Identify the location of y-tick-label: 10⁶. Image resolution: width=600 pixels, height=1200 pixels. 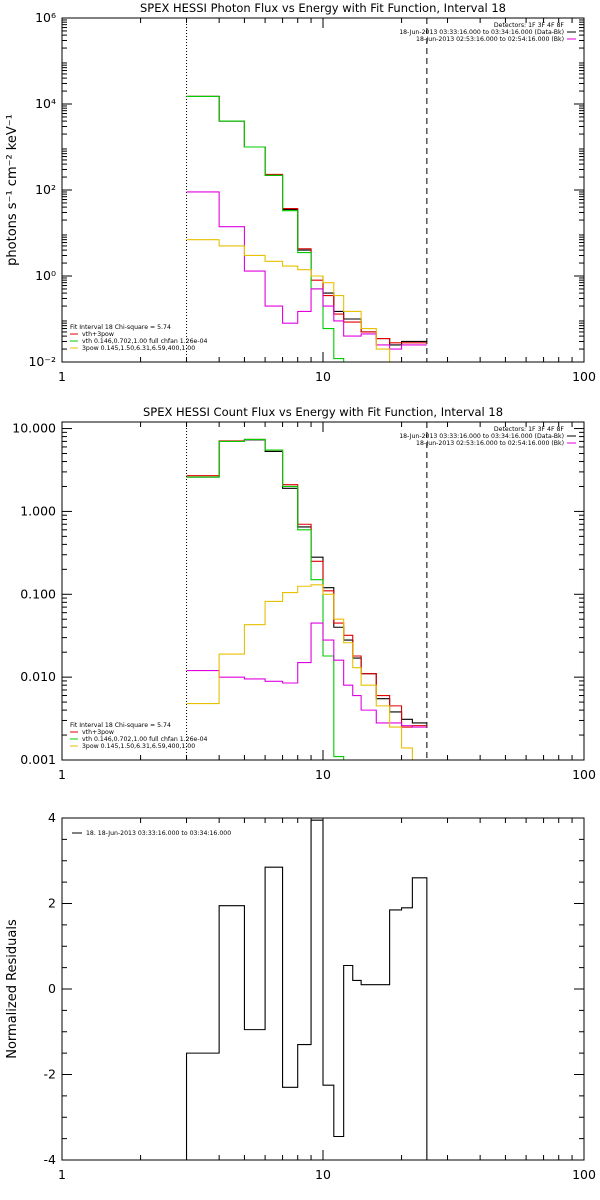
(45, 17).